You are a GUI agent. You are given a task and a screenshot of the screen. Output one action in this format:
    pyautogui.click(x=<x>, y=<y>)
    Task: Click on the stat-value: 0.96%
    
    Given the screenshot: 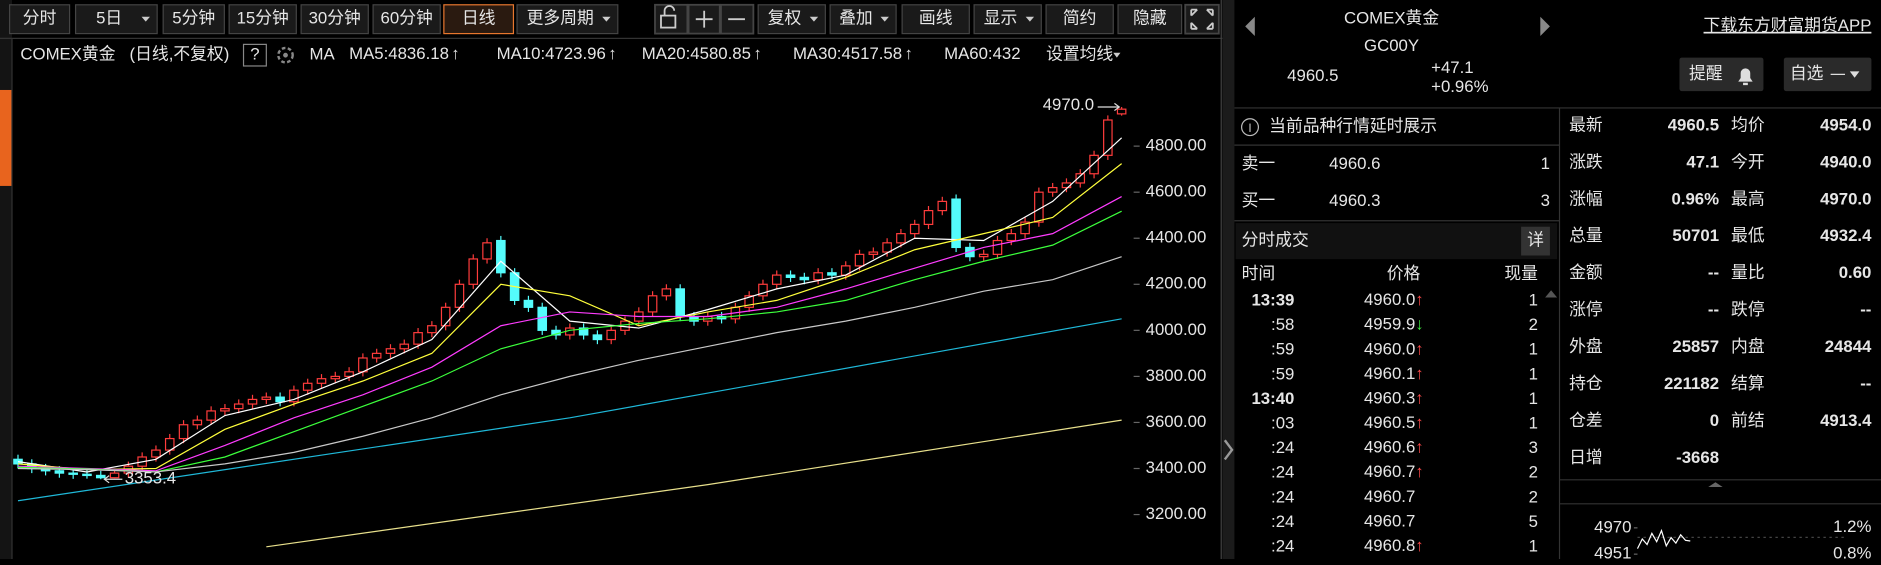 What is the action you would take?
    pyautogui.click(x=1695, y=198)
    